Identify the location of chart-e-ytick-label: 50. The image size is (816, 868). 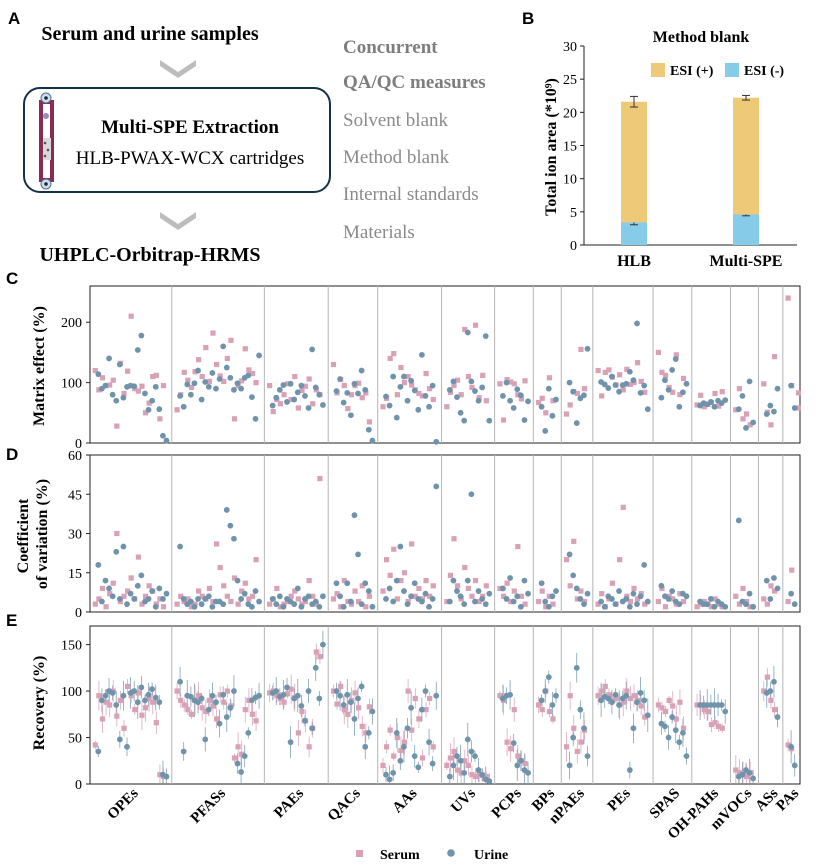
(75, 739).